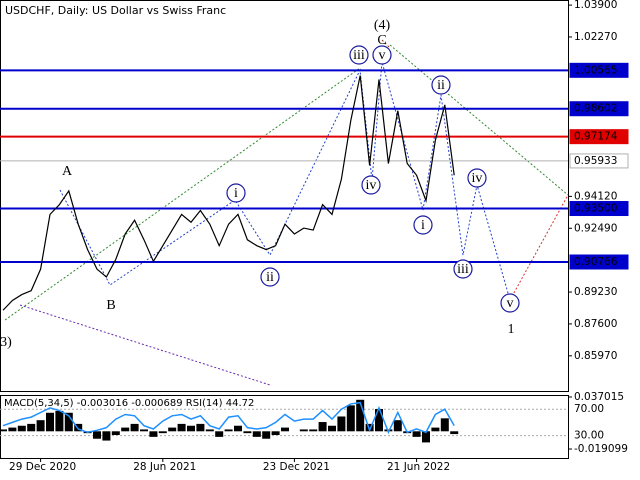  Describe the element at coordinates (595, 5) in the screenshot. I see `y-tick-label: 1.03900` at that location.